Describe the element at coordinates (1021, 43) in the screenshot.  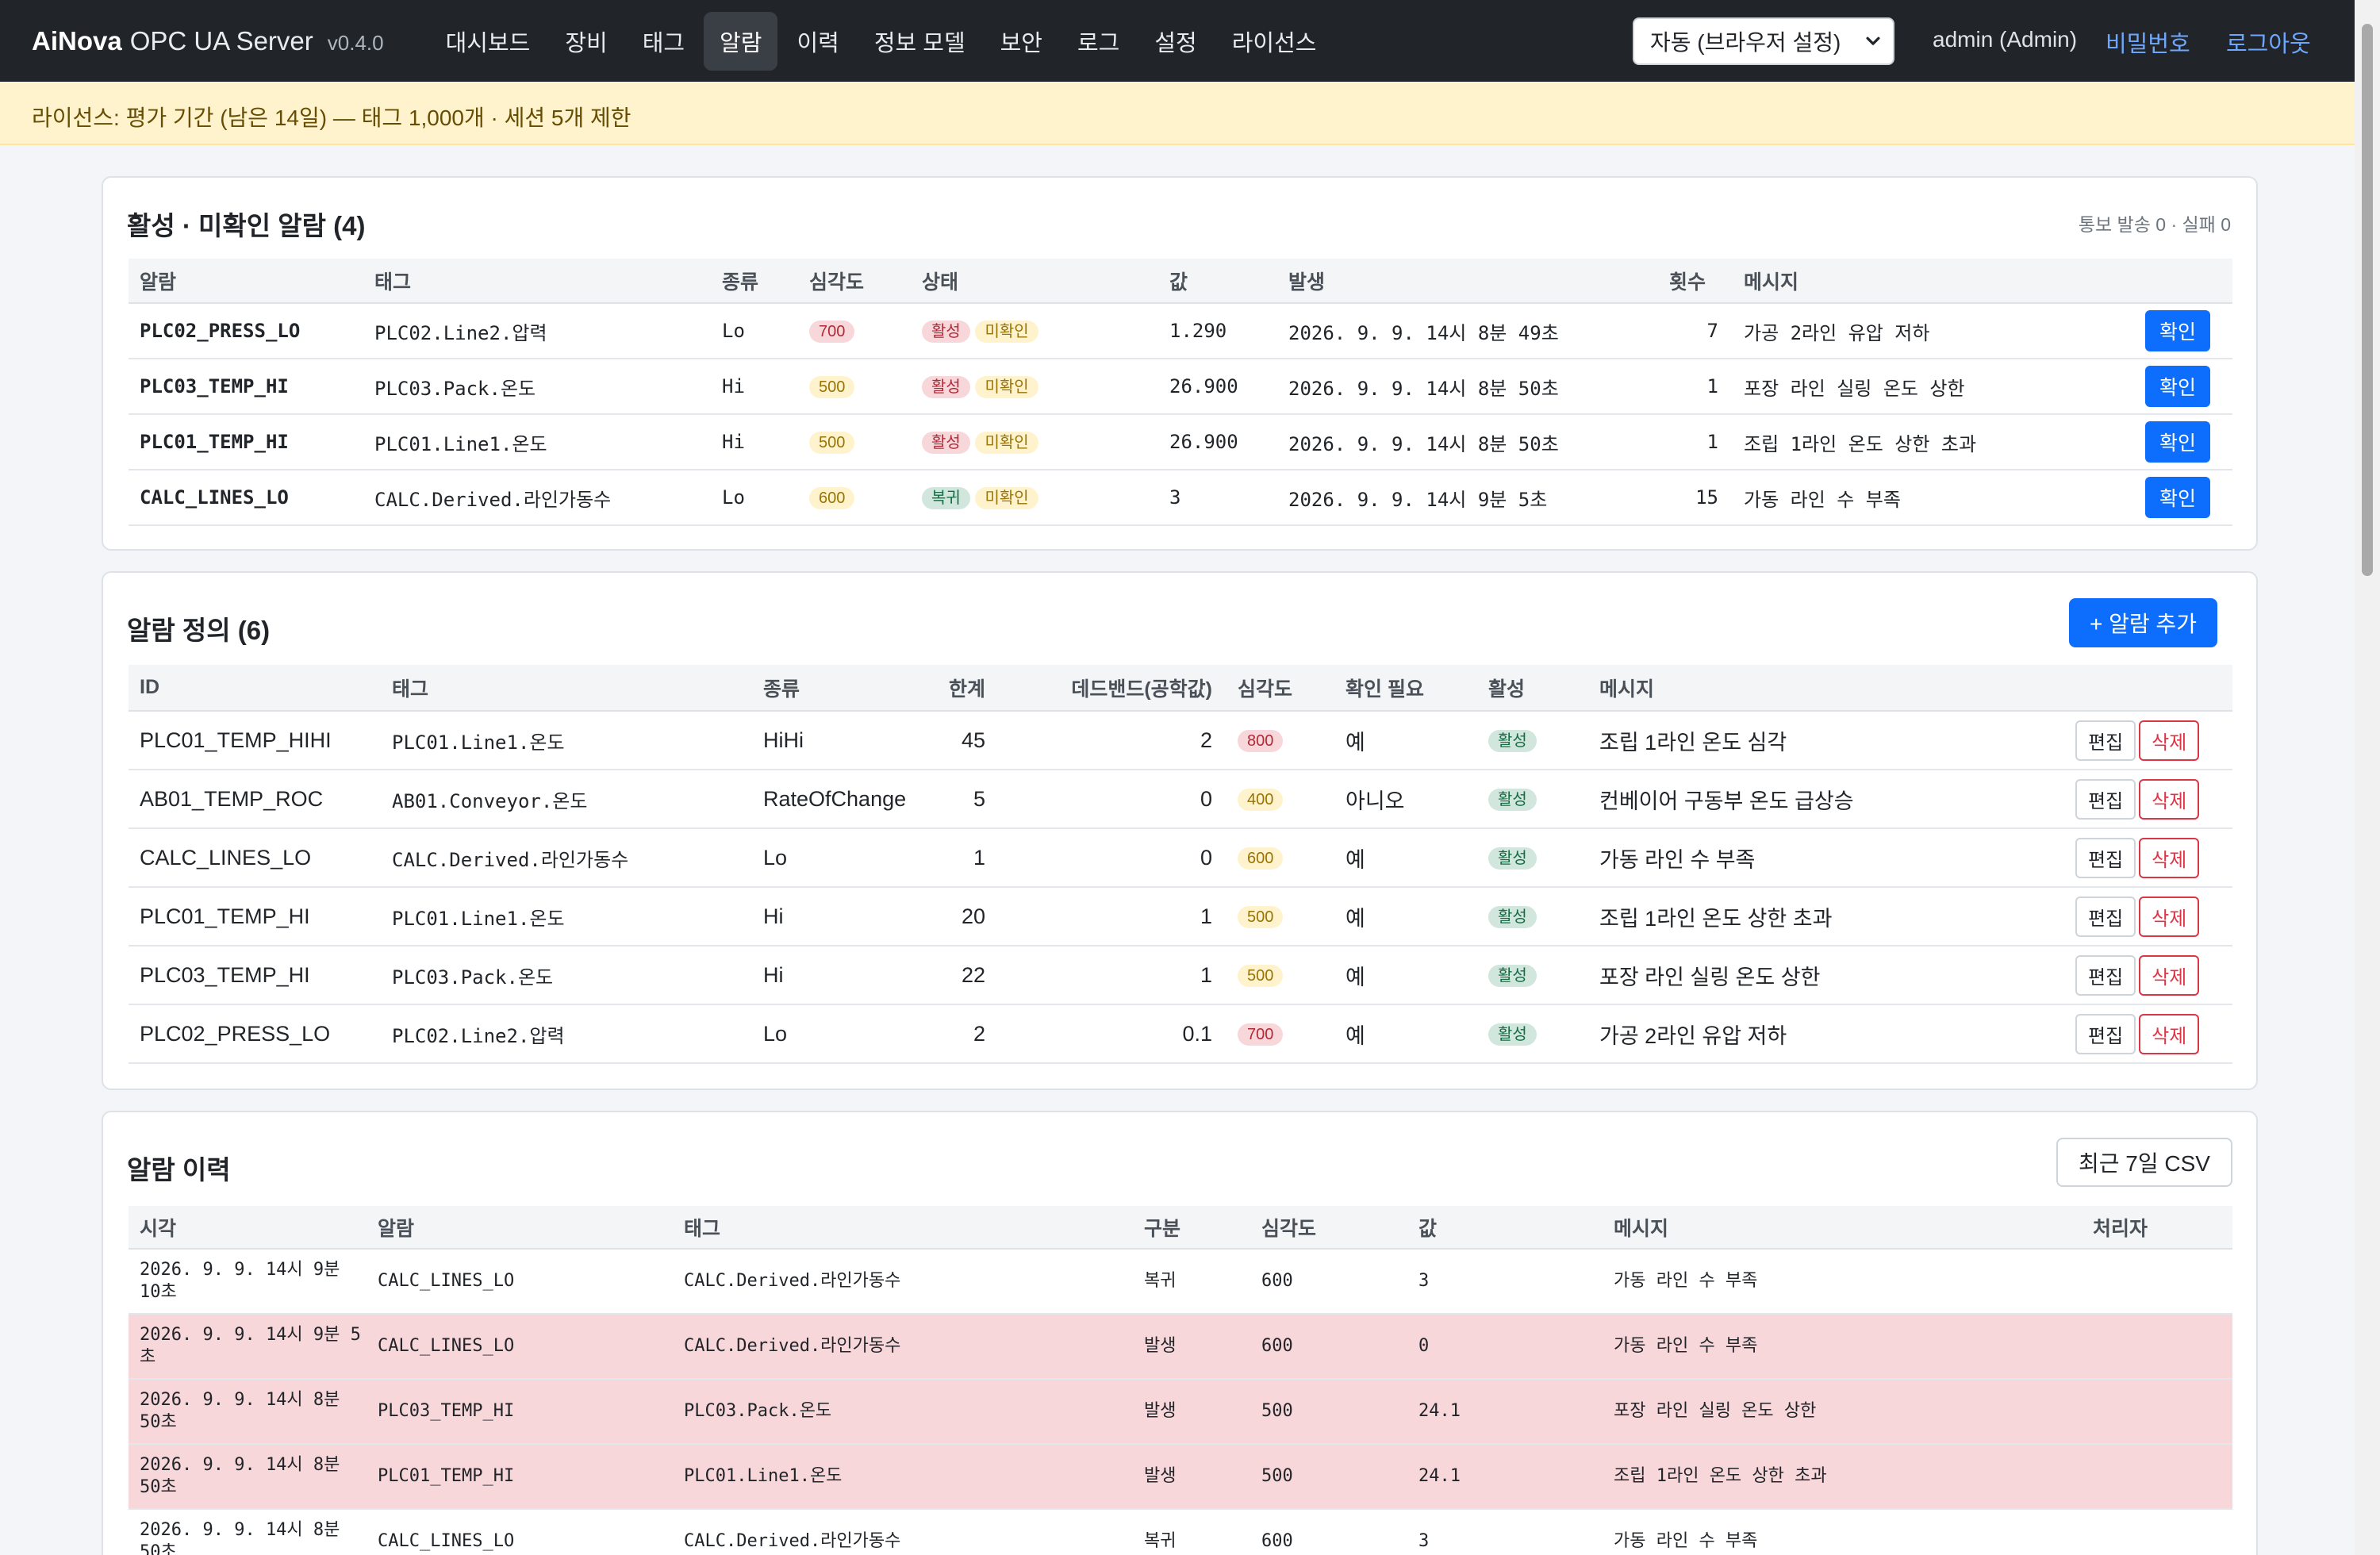
I see `nav-security: 보안` at that location.